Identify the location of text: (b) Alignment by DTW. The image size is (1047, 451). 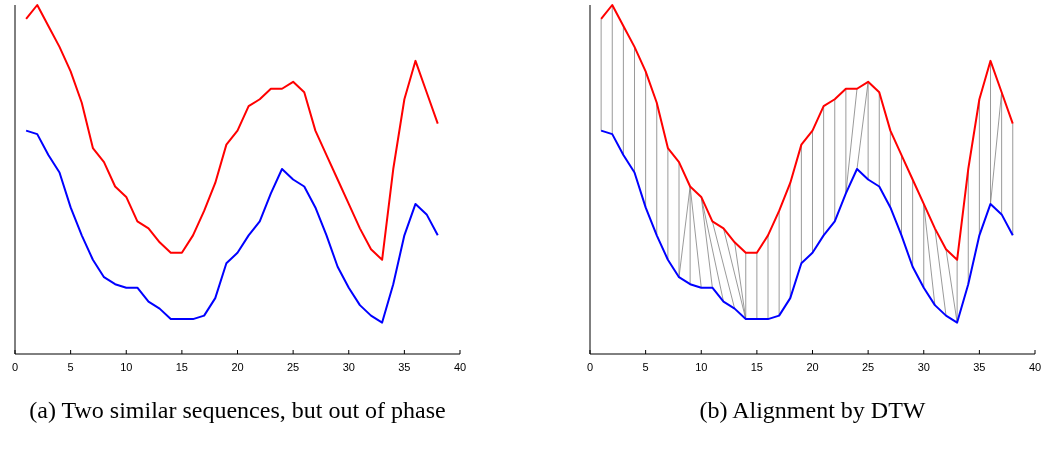
(812, 410).